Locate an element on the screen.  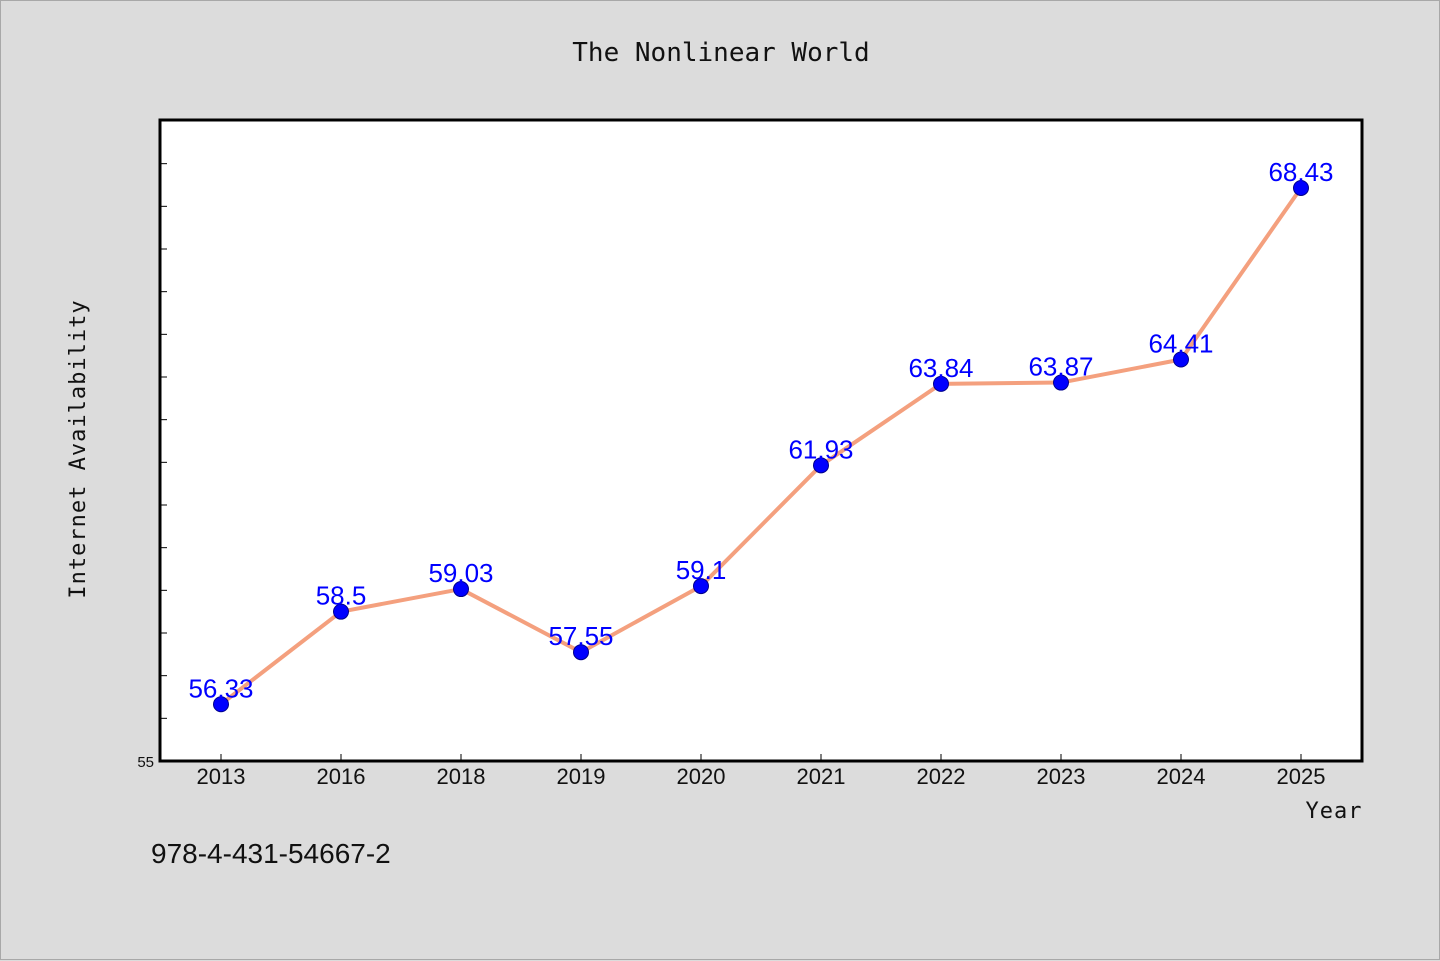
x-tick-label: 2022 is located at coordinates (941, 776).